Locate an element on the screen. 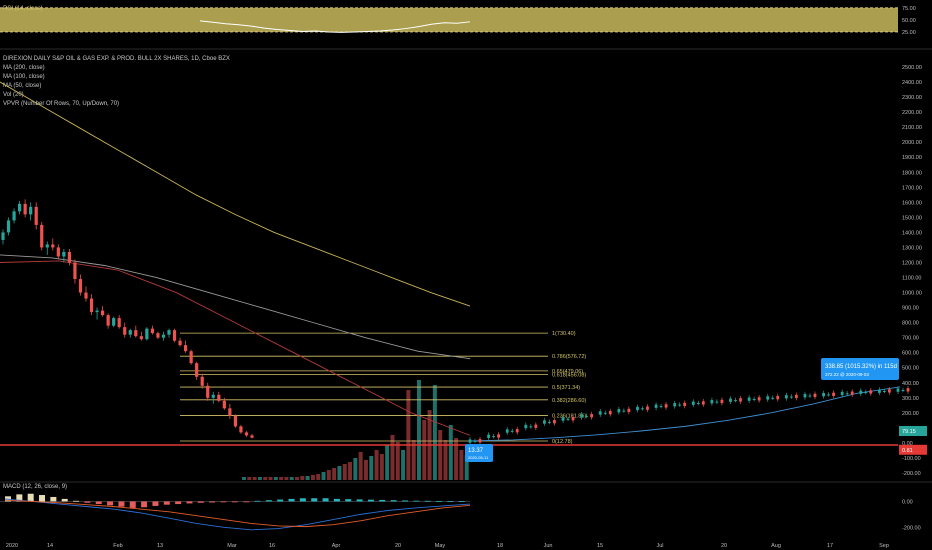 The image size is (932, 550). price-tick-label: 1200.00 is located at coordinates (912, 263).